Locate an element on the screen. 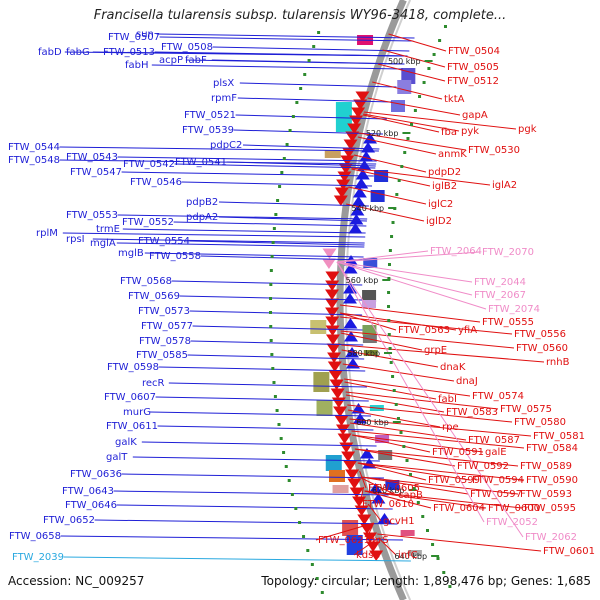 The height and width of the screenshot is (600, 600). gene-label-left: trmE is located at coordinates (108, 229).